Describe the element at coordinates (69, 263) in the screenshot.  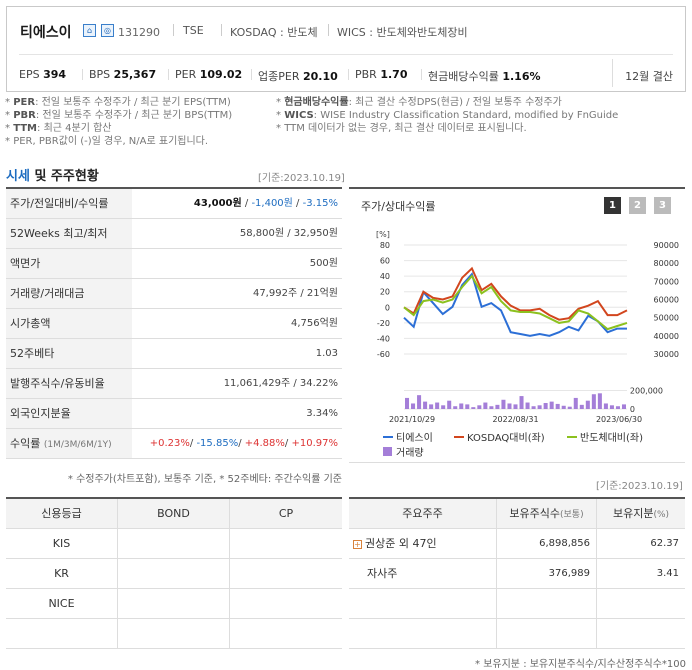
I see `row-label: 액면가` at that location.